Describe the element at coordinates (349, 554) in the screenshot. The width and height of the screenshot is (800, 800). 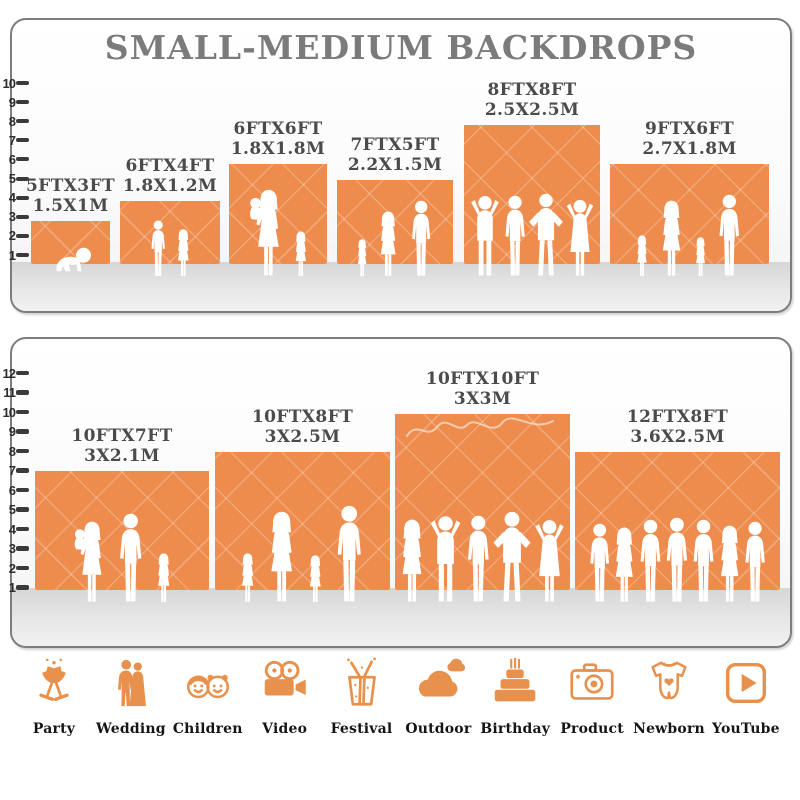
I see `silhouette-man` at that location.